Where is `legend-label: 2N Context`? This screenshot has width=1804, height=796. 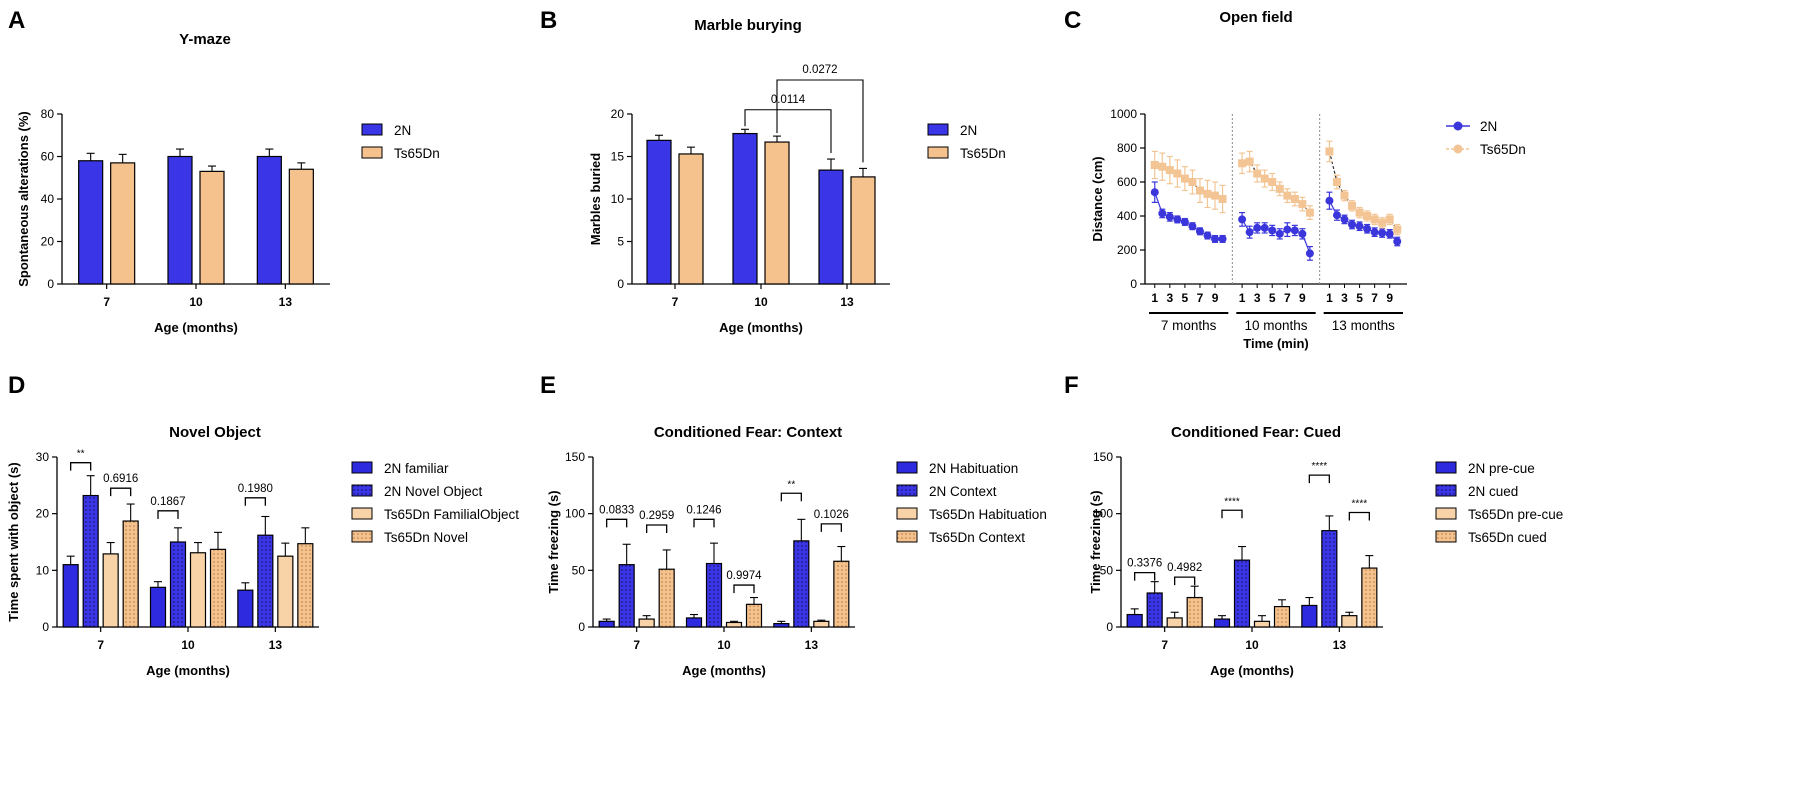 legend-label: 2N Context is located at coordinates (963, 491).